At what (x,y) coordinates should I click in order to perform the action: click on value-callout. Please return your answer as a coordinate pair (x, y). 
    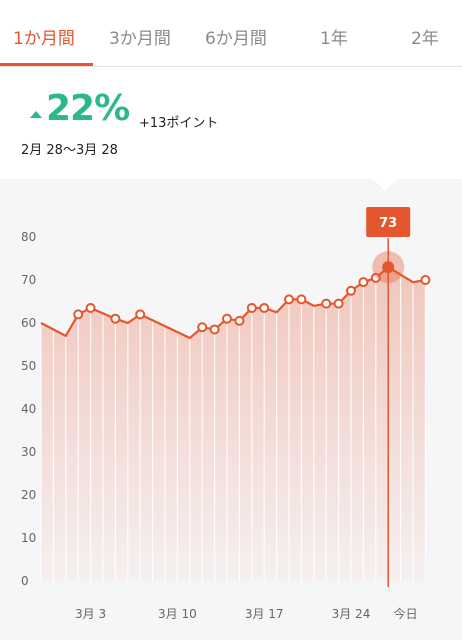
    Looking at the image, I should click on (388, 222).